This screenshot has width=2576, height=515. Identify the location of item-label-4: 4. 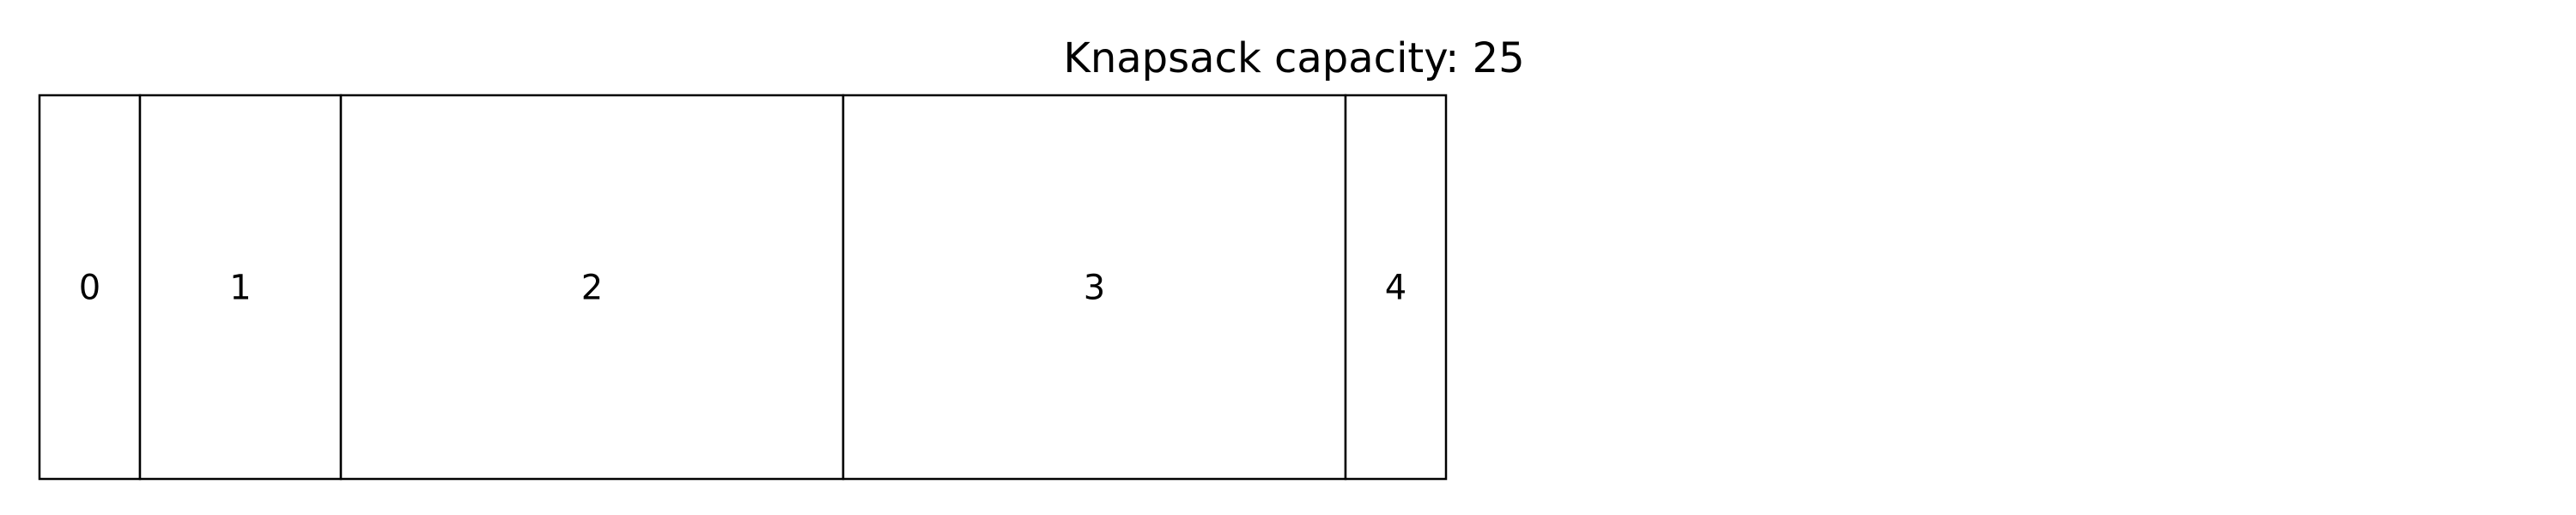
(1396, 288).